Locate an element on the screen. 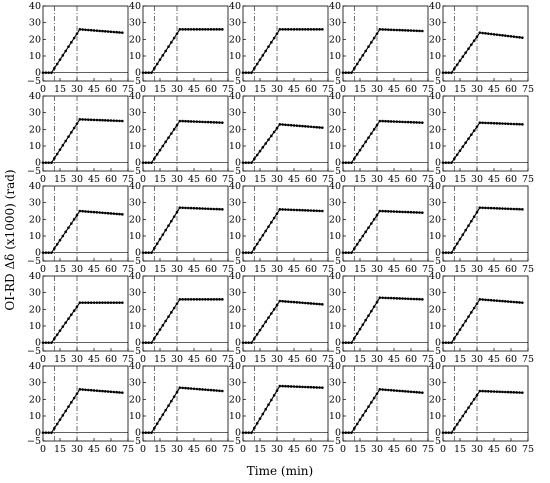 The image size is (550, 483). y-tick-label: 30 is located at coordinates (35, 113).